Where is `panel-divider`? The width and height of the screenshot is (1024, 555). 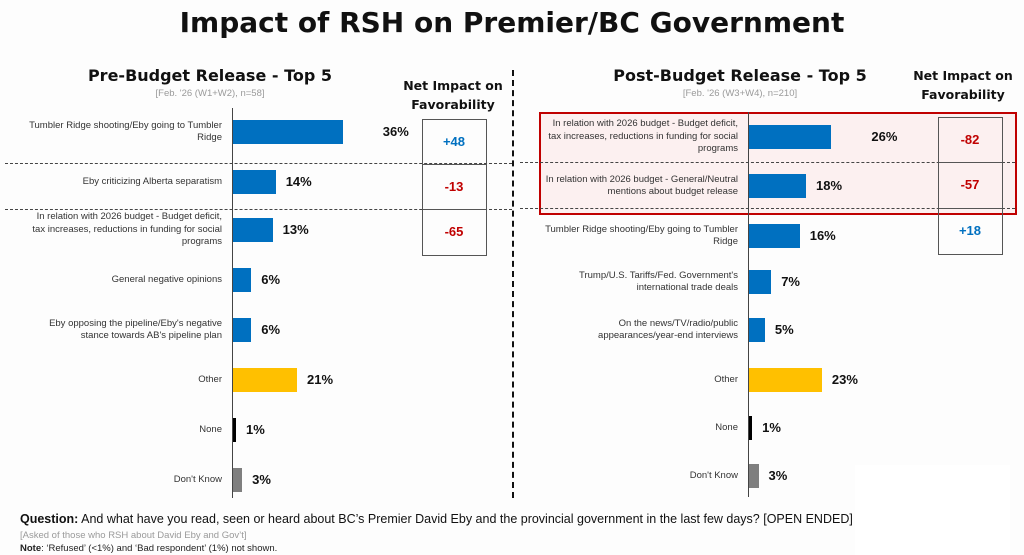
panel-divider is located at coordinates (513, 284).